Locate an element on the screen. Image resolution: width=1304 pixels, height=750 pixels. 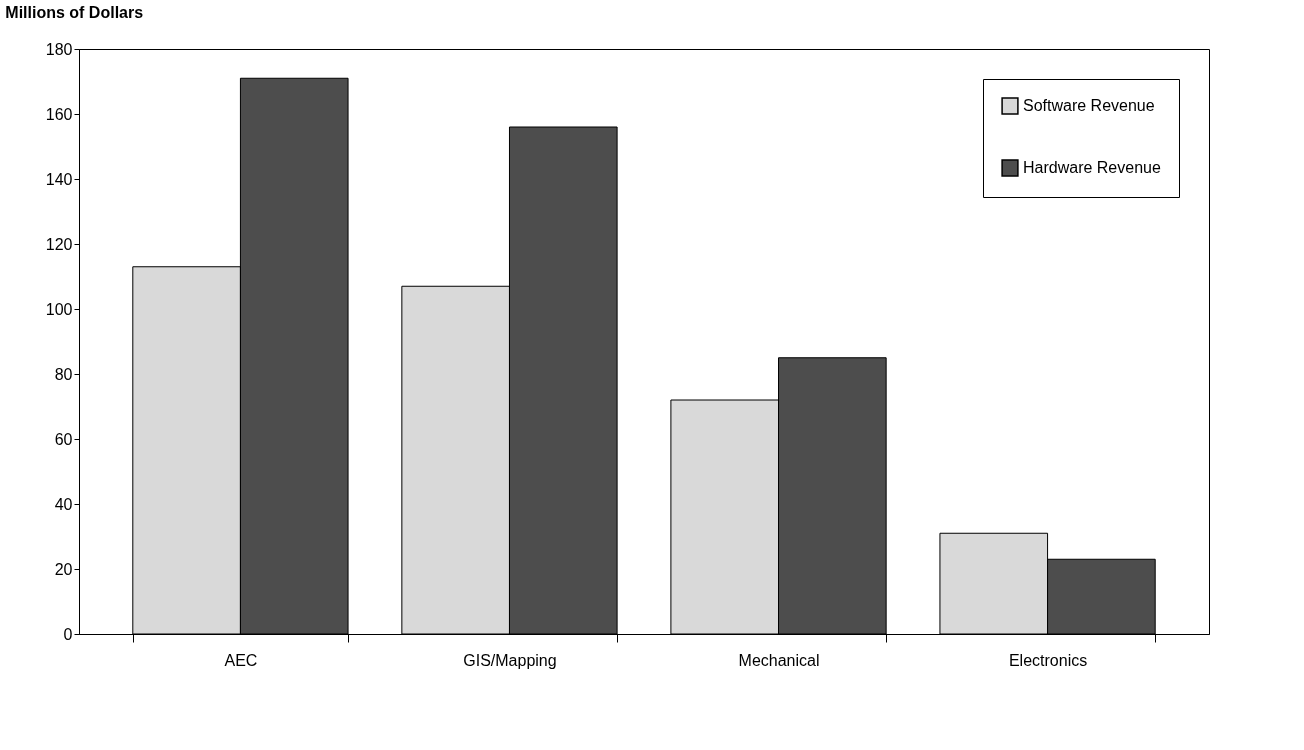
y-tick-label: 100 is located at coordinates (59, 309).